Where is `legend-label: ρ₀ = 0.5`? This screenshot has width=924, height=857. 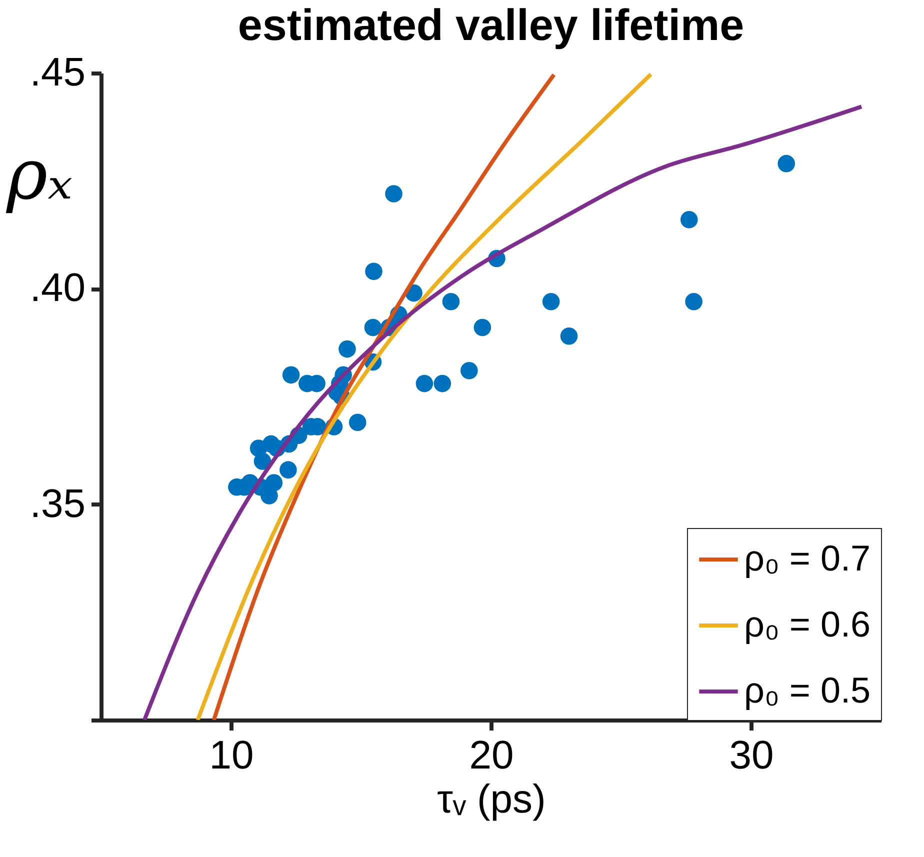
legend-label: ρ₀ = 0.5 is located at coordinates (807, 690).